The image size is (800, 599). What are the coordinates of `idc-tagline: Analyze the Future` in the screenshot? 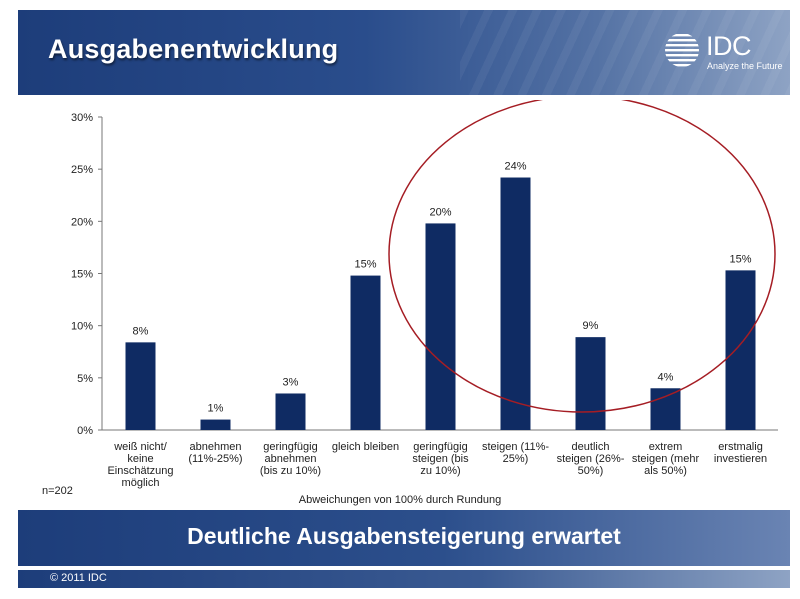 It's located at (745, 66).